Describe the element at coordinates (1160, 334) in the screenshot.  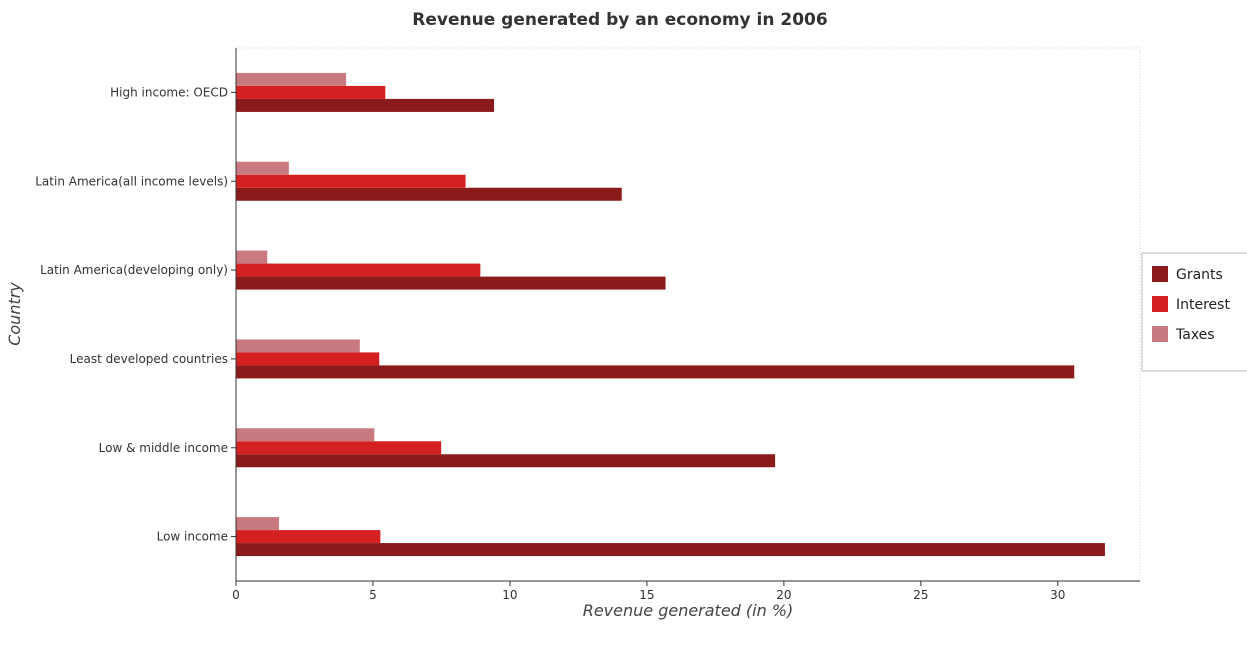
I see `legend-swatch-taxes` at that location.